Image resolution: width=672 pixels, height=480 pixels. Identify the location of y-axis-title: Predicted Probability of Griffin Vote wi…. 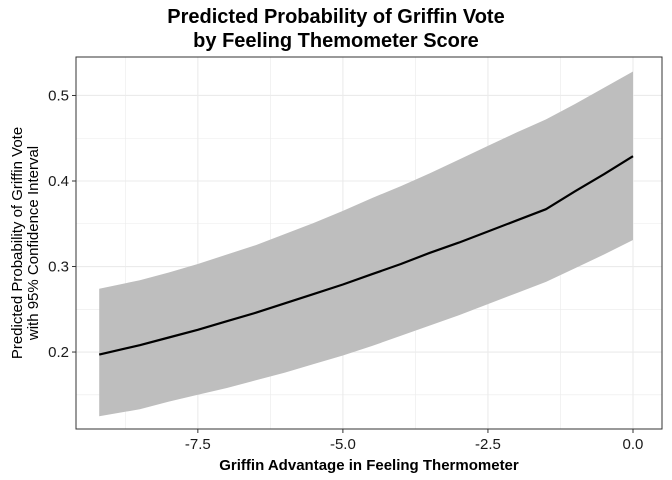
(25, 243).